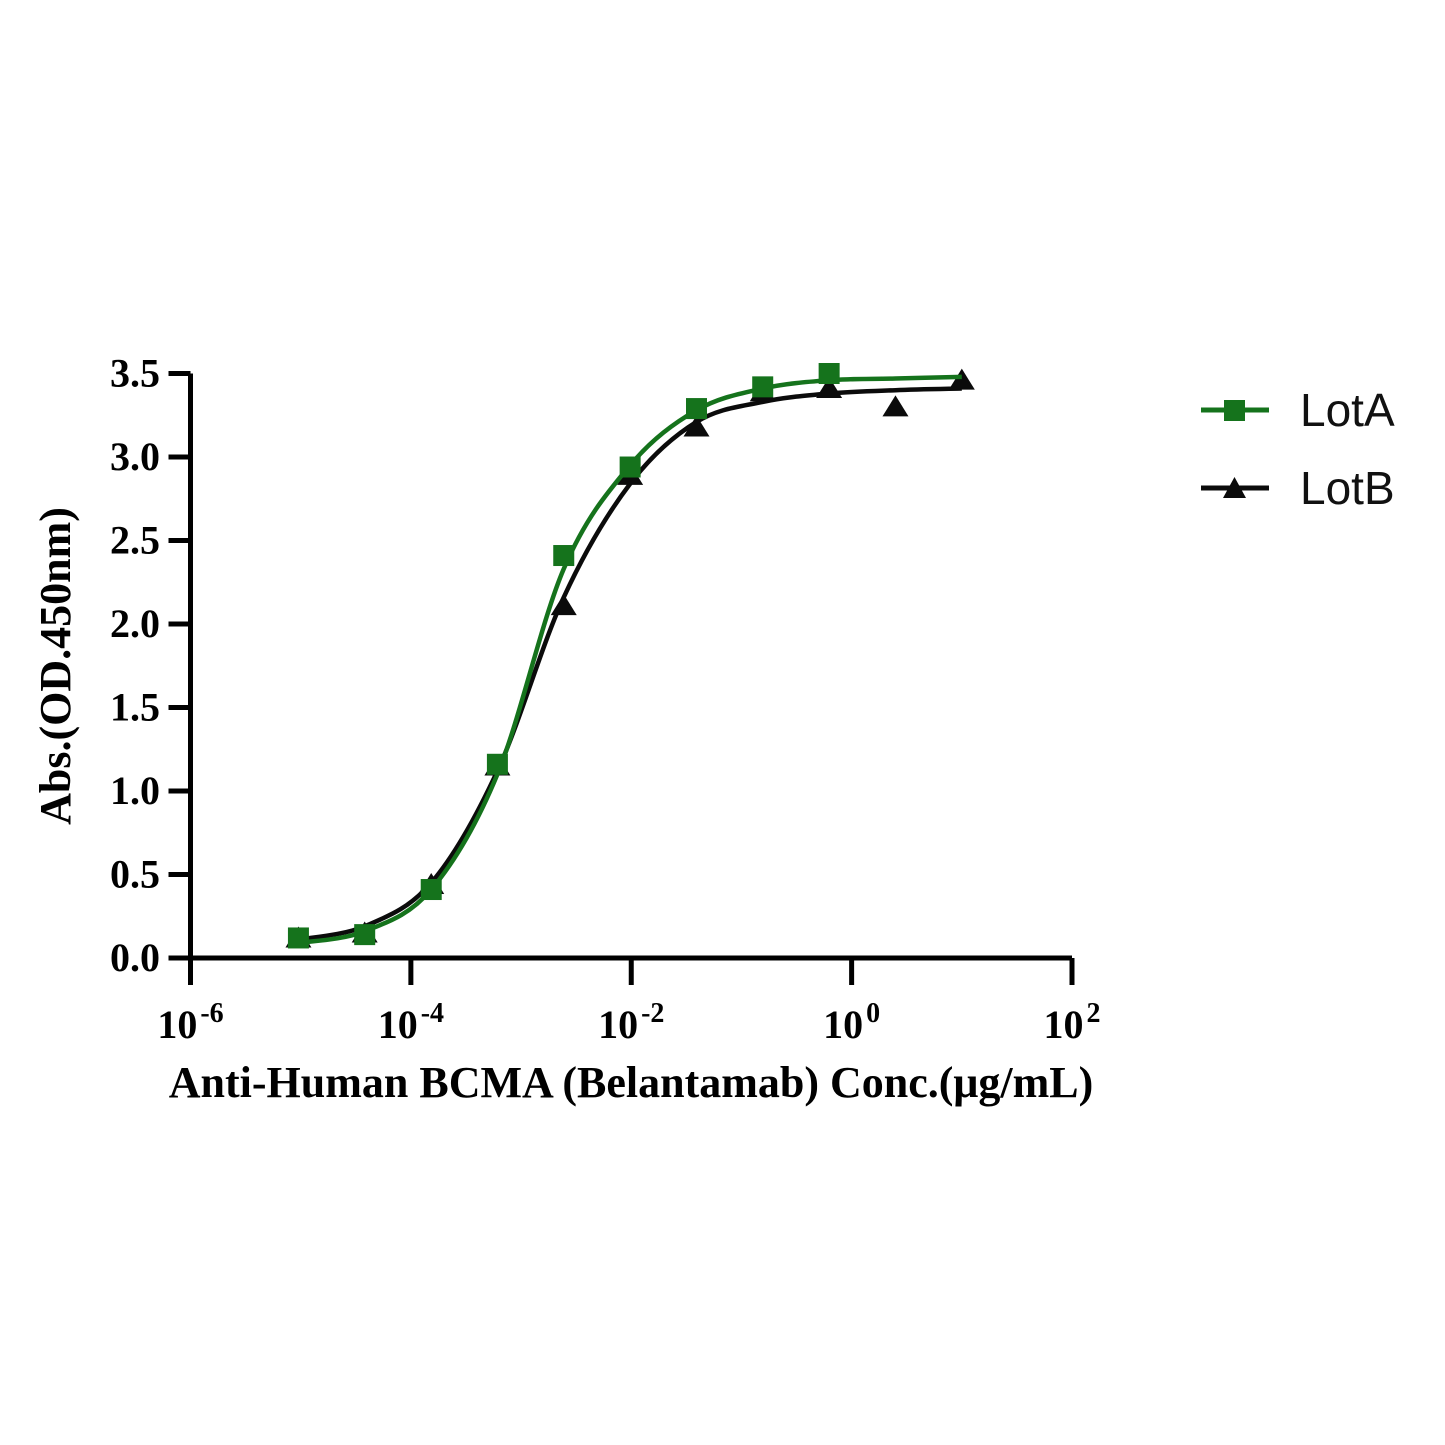  What do you see at coordinates (135, 540) in the screenshot?
I see `y-tick-label: 2.5` at bounding box center [135, 540].